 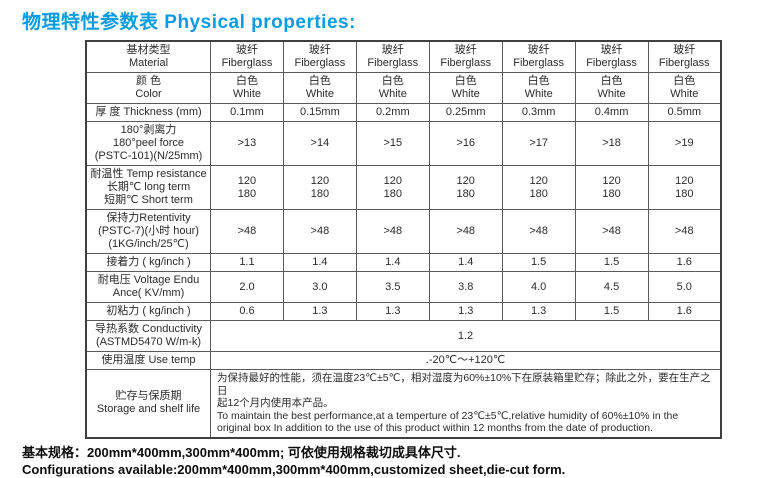 What do you see at coordinates (538, 231) in the screenshot?
I see `cell-retentivity-col5: >48` at bounding box center [538, 231].